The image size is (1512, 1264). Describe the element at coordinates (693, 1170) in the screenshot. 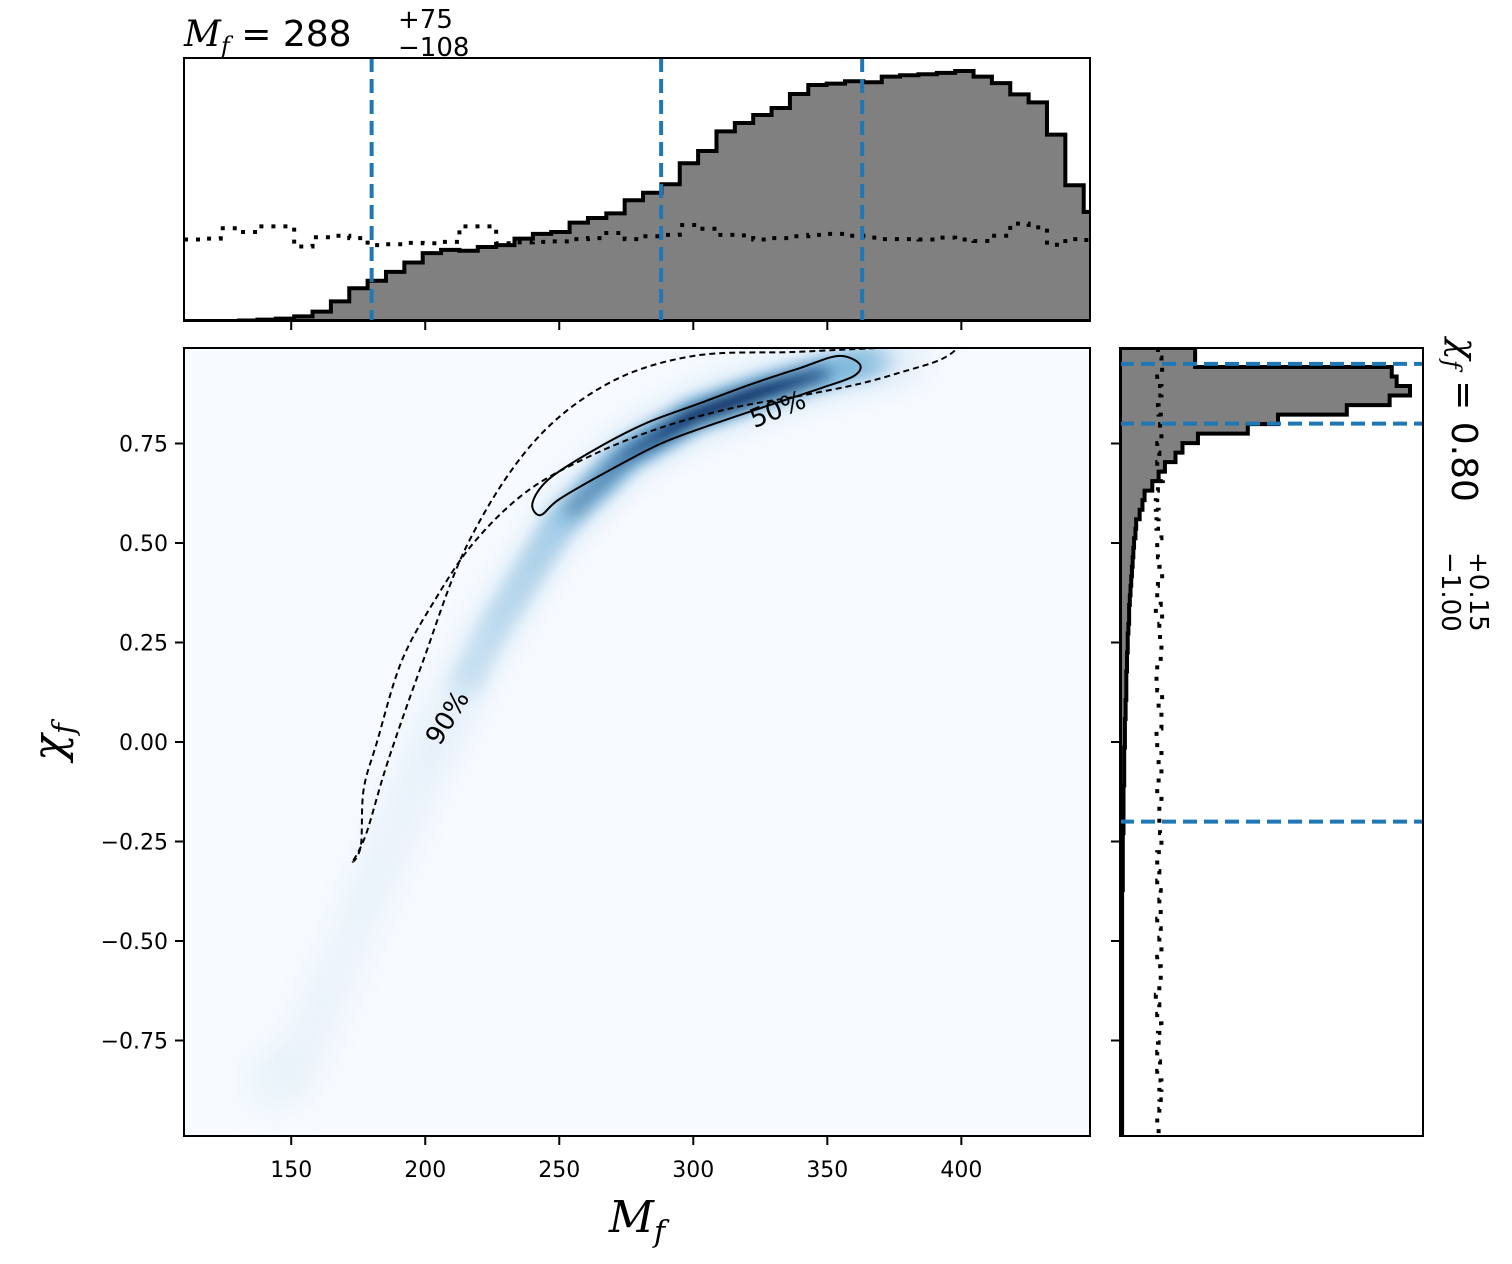

I see `x-tick-label: 300` at that location.